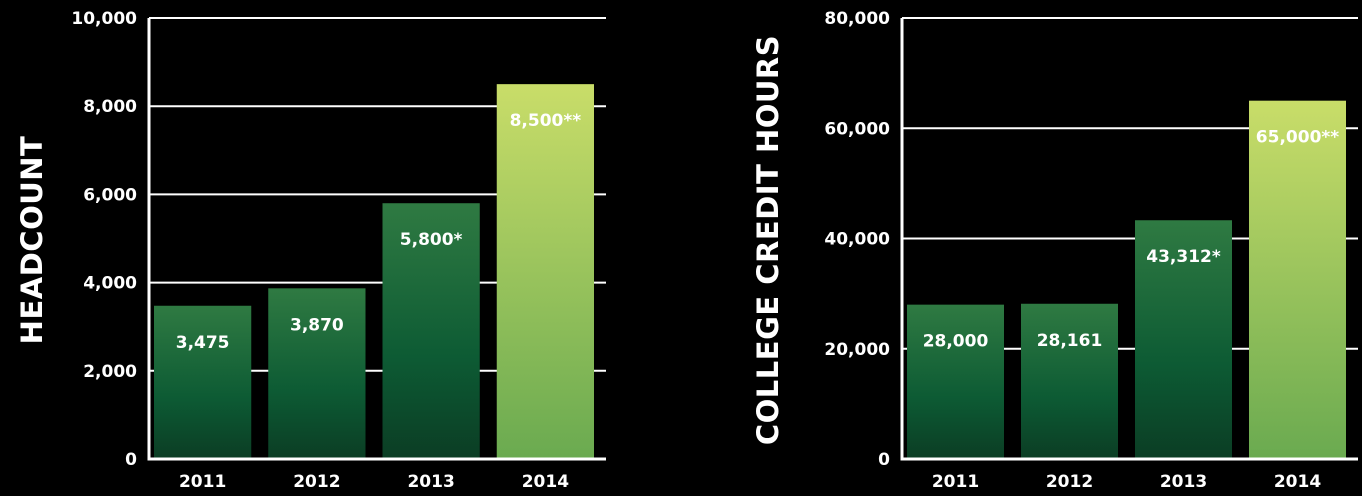  What do you see at coordinates (956, 342) in the screenshot?
I see `data-label: 28,000` at bounding box center [956, 342].